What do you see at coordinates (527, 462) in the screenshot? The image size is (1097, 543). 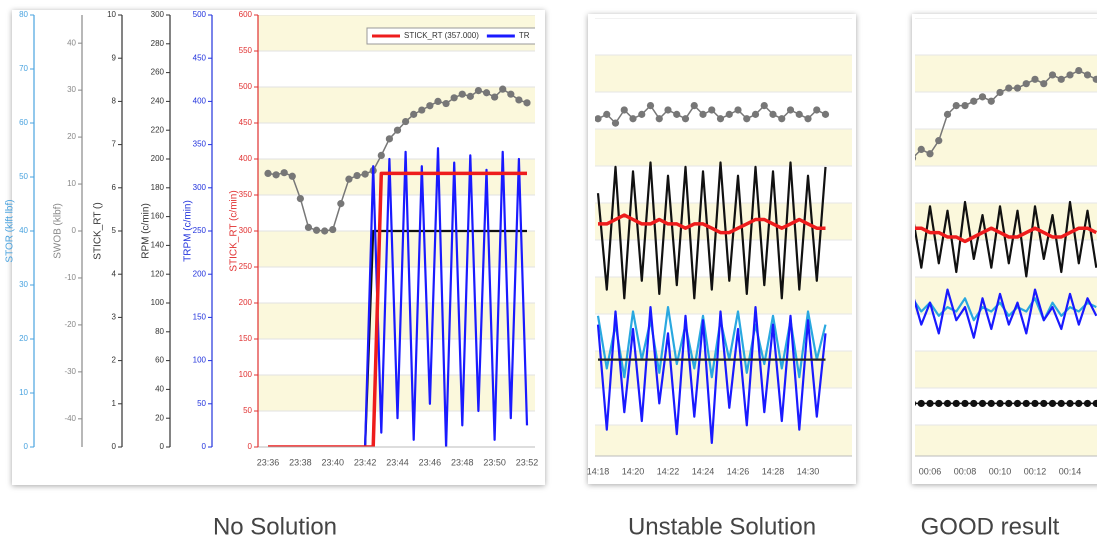 I see `x-tick-label: 23:52` at bounding box center [527, 462].